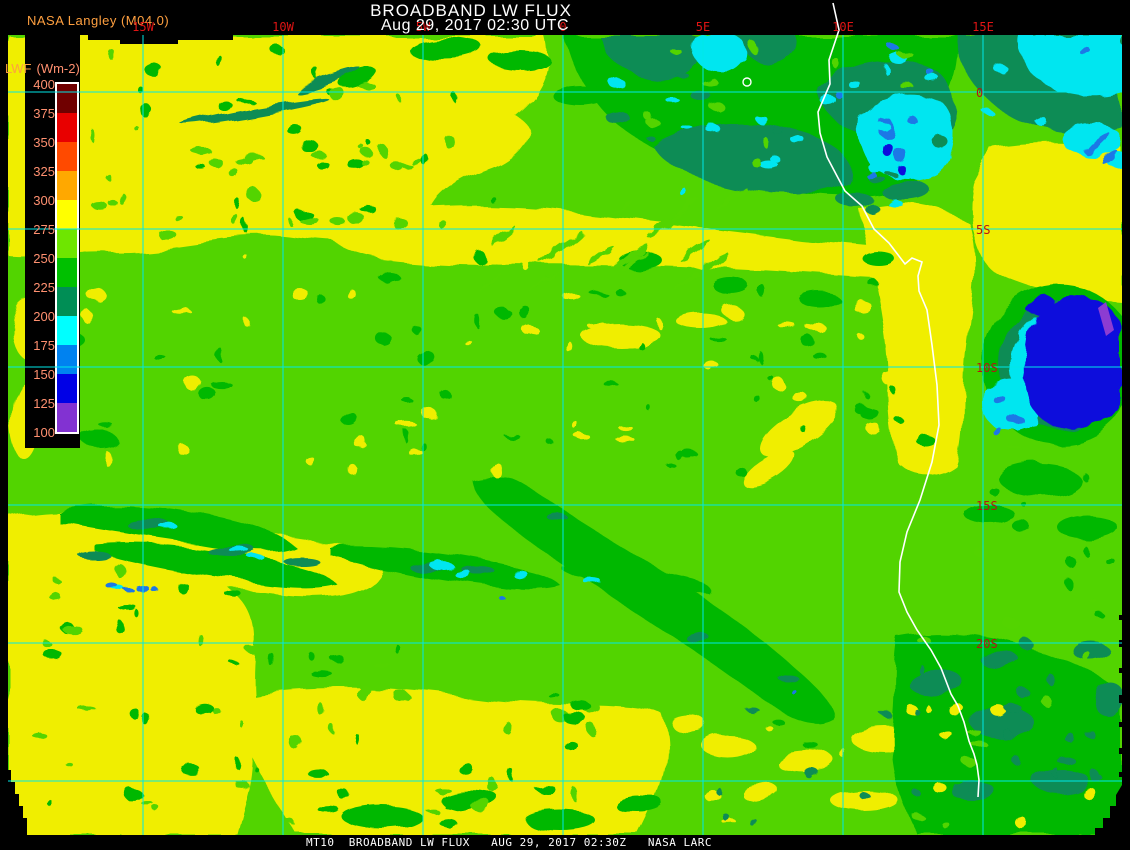  I want to click on flux-purple-streak, so click(1106, 319).